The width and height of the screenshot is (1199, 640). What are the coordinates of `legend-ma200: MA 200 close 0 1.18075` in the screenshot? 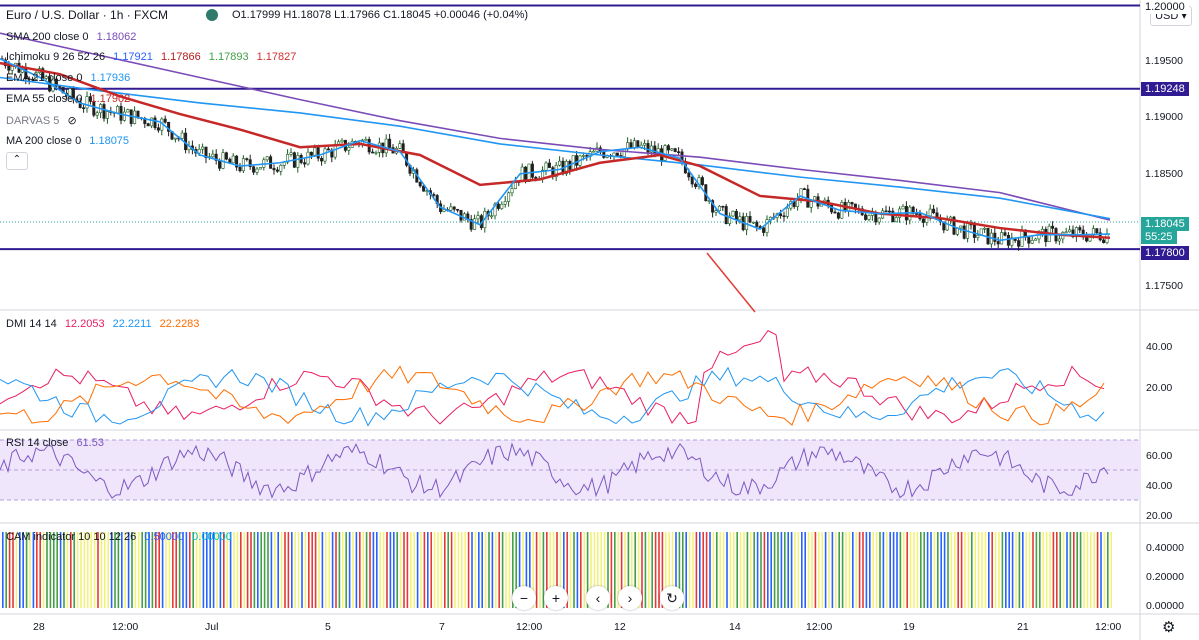 It's located at (70, 141).